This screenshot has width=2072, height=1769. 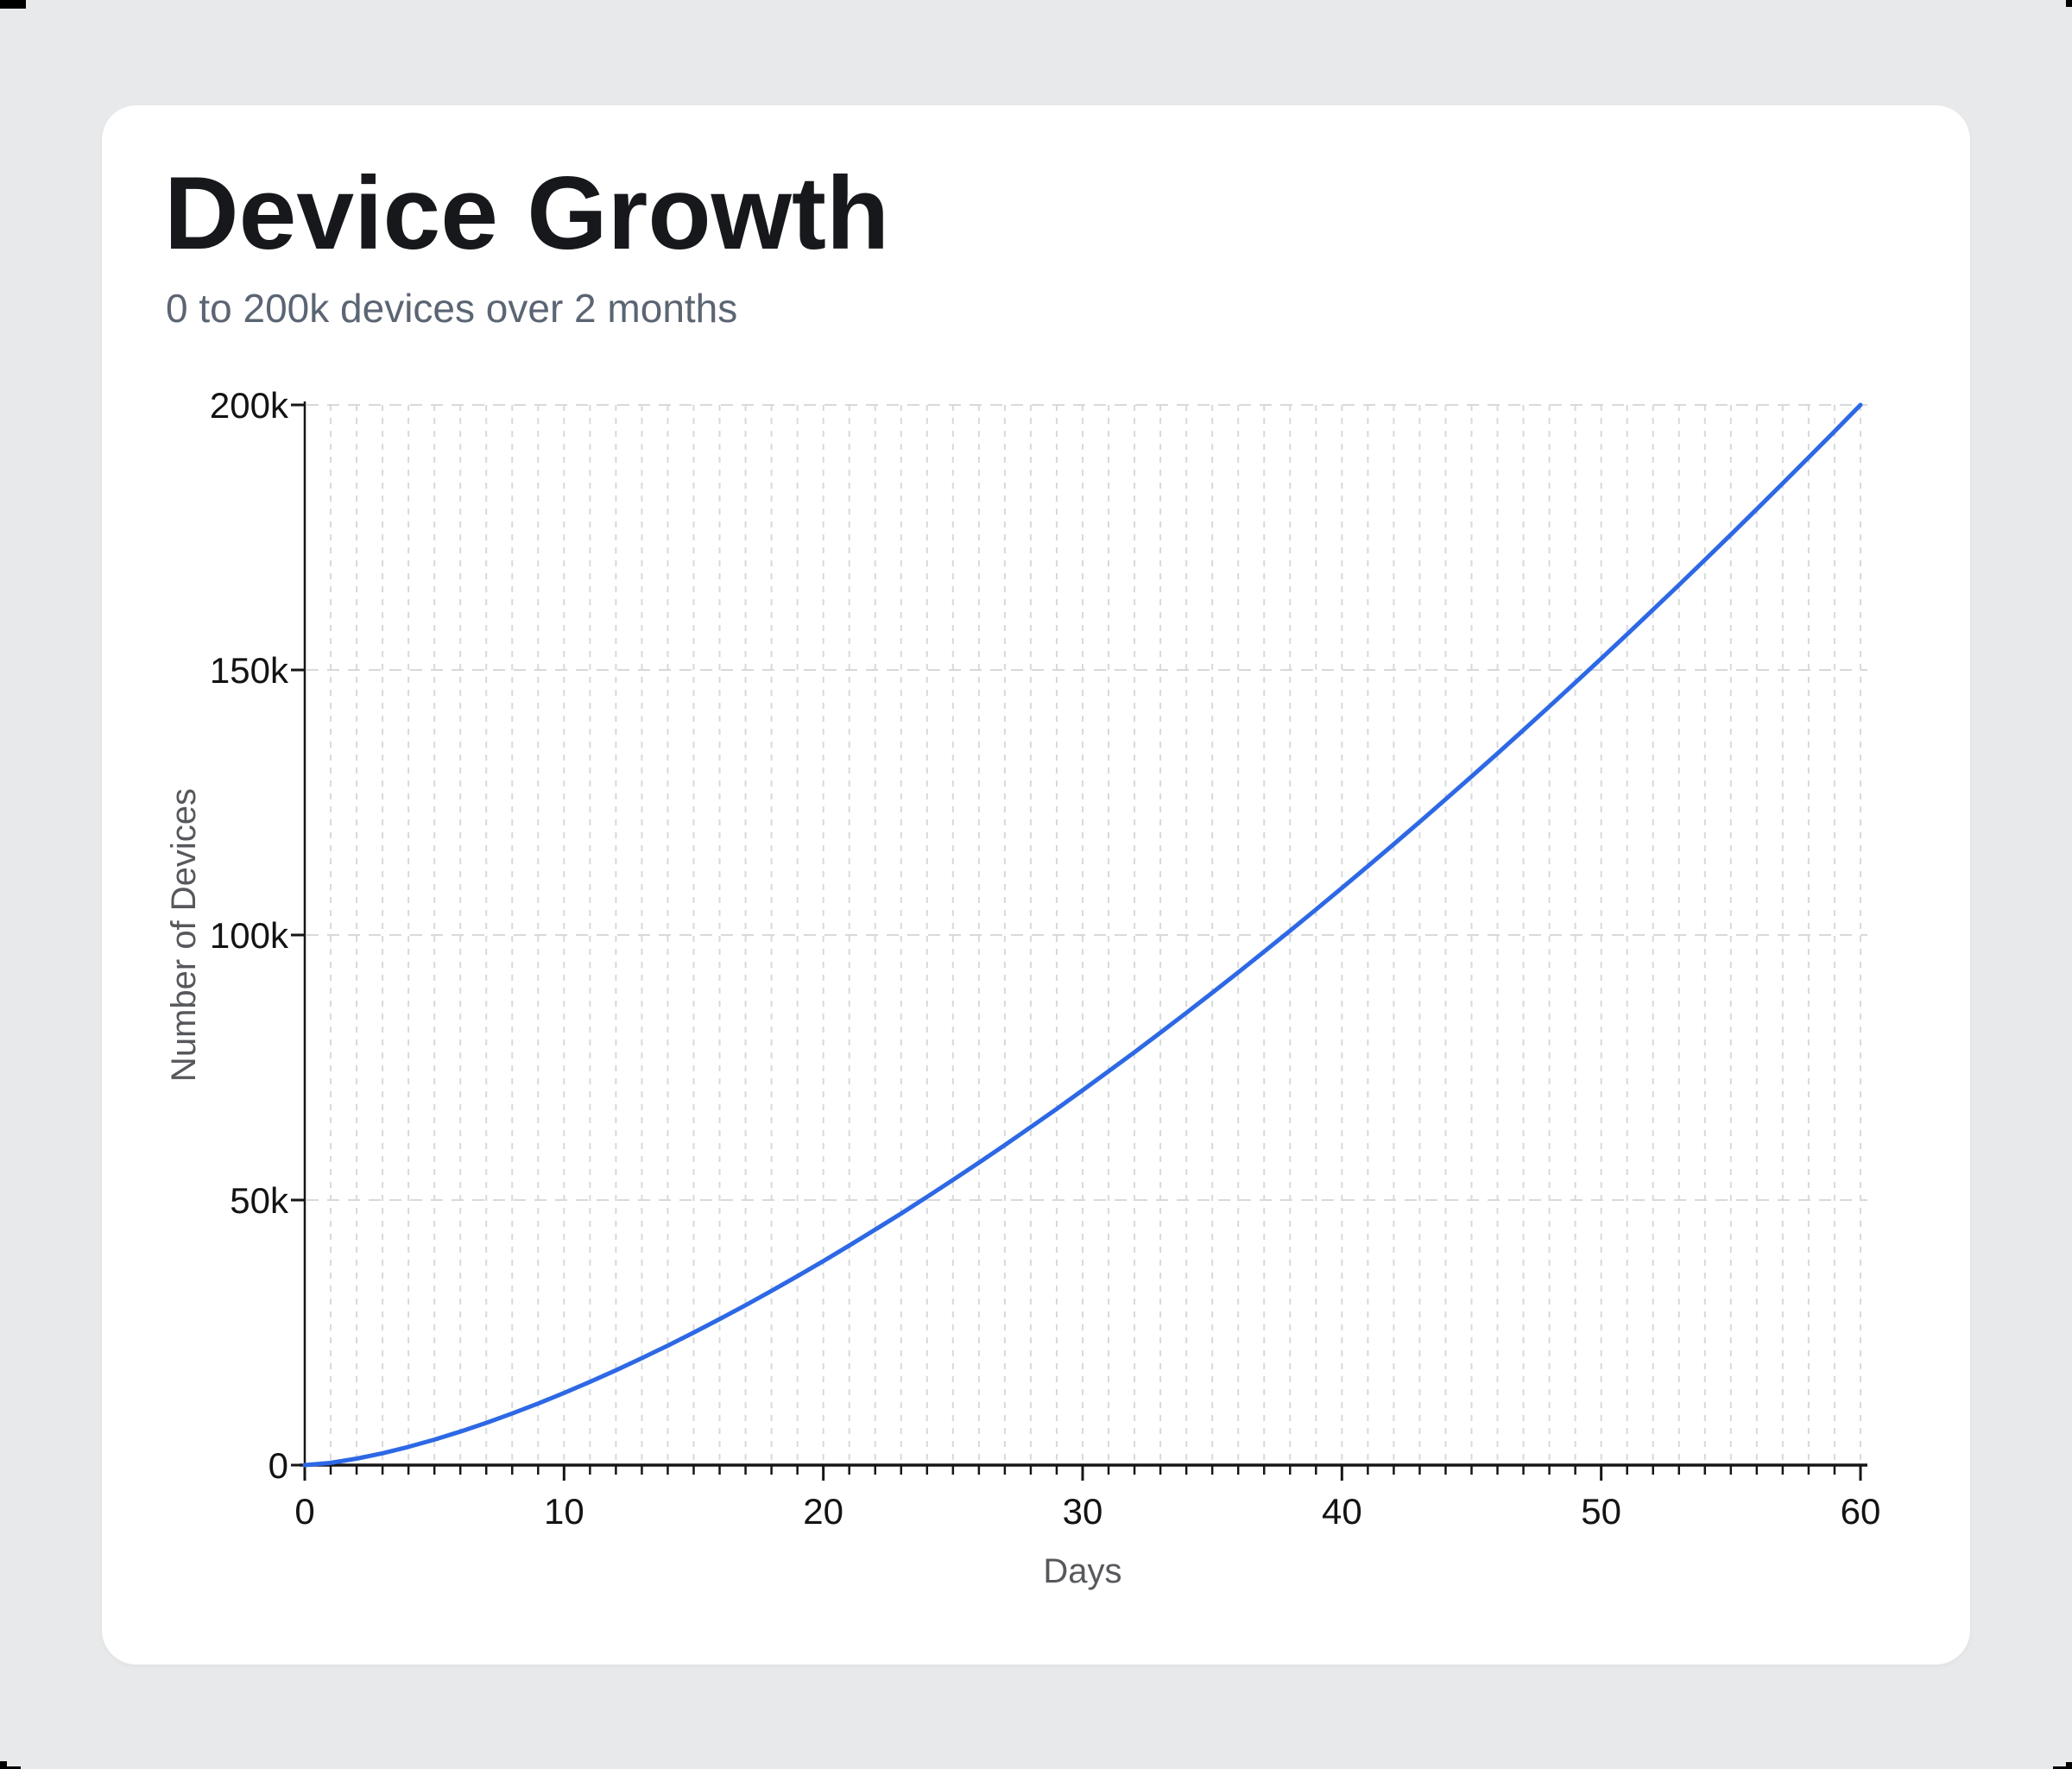 I want to click on y-tick-label: 150k, so click(x=249, y=670).